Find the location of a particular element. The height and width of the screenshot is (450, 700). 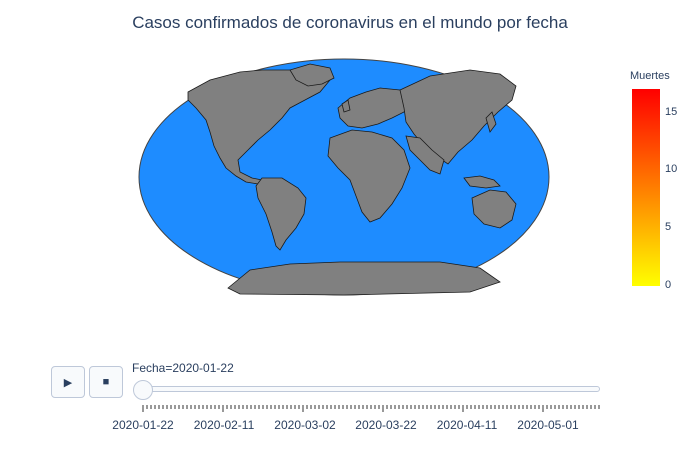

colorbar-title: Muertes is located at coordinates (650, 76).